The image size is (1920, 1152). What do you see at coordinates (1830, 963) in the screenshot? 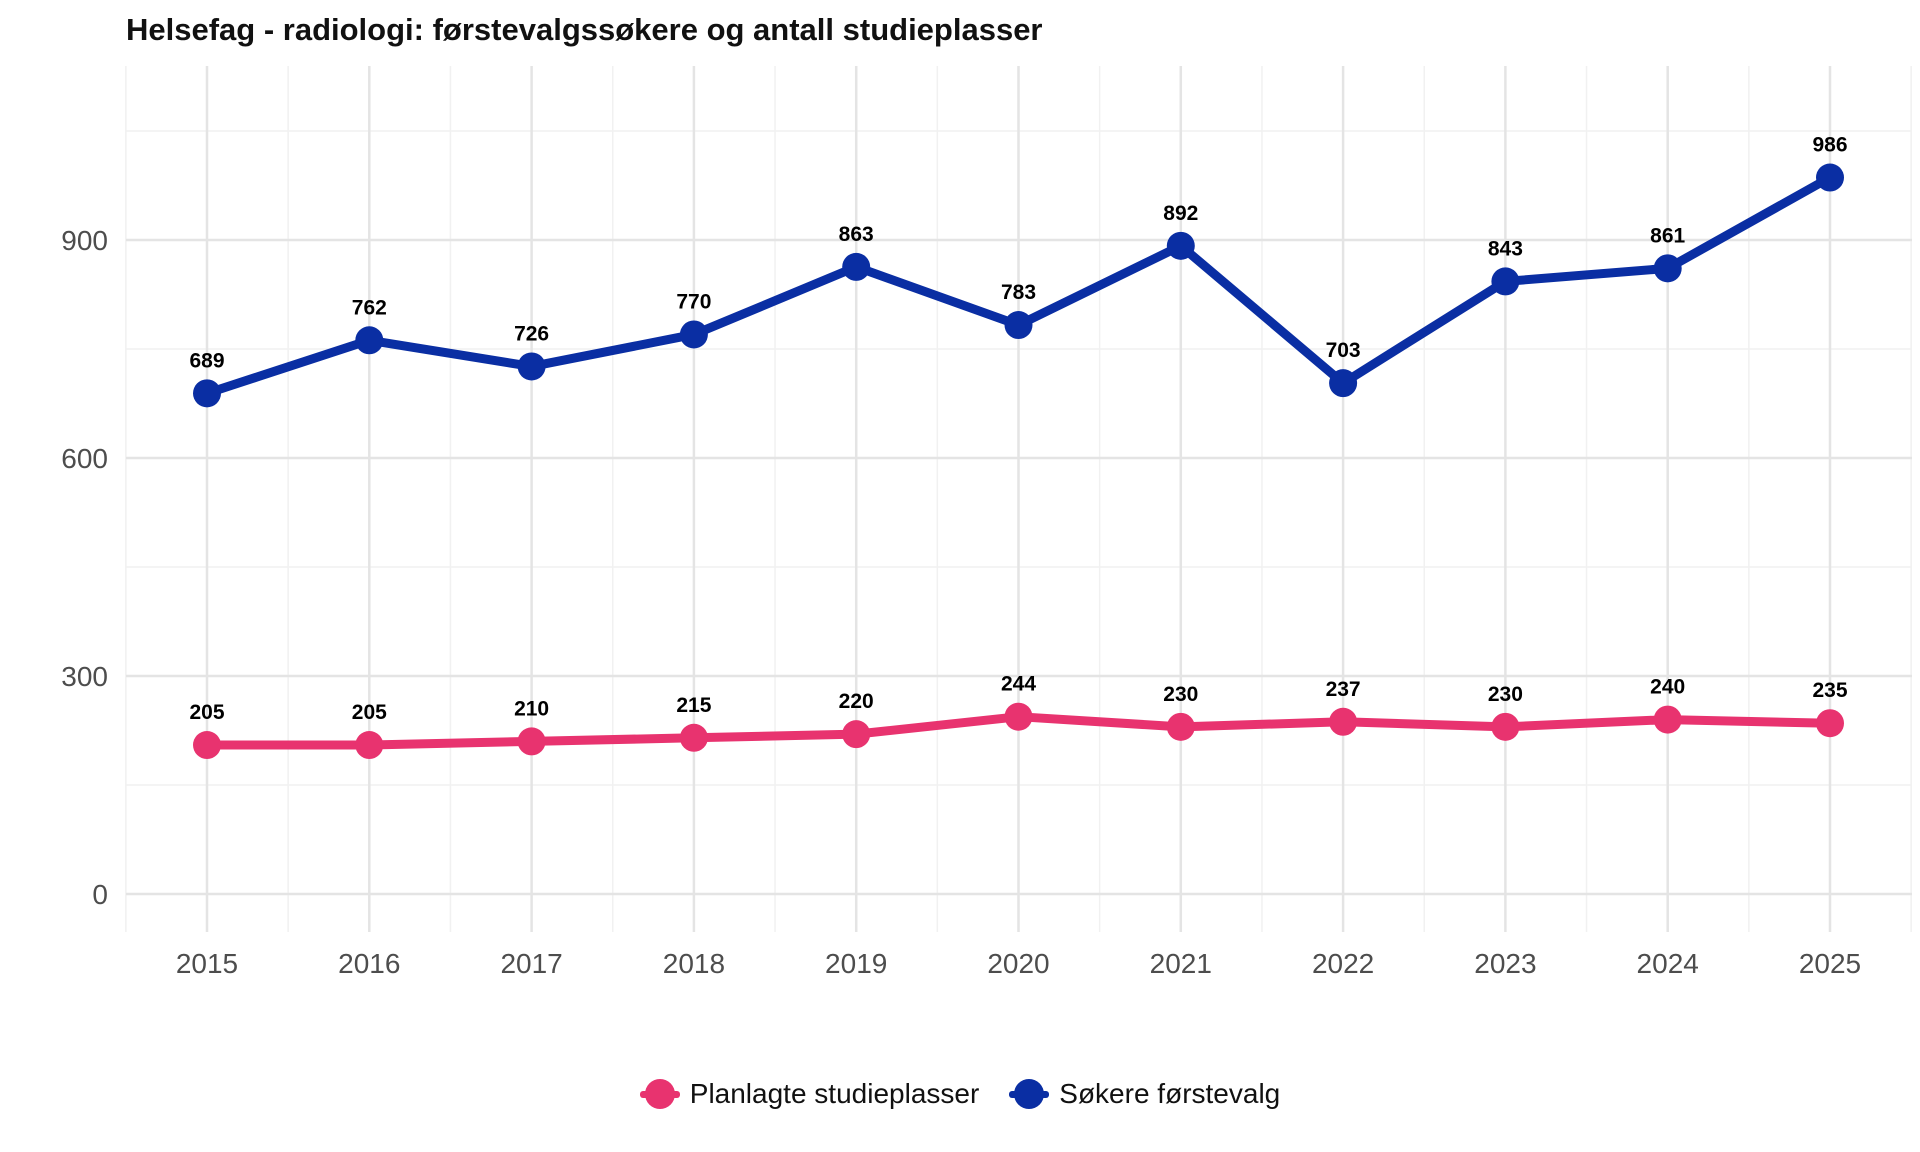
I see `x-tick-label: 2025` at bounding box center [1830, 963].